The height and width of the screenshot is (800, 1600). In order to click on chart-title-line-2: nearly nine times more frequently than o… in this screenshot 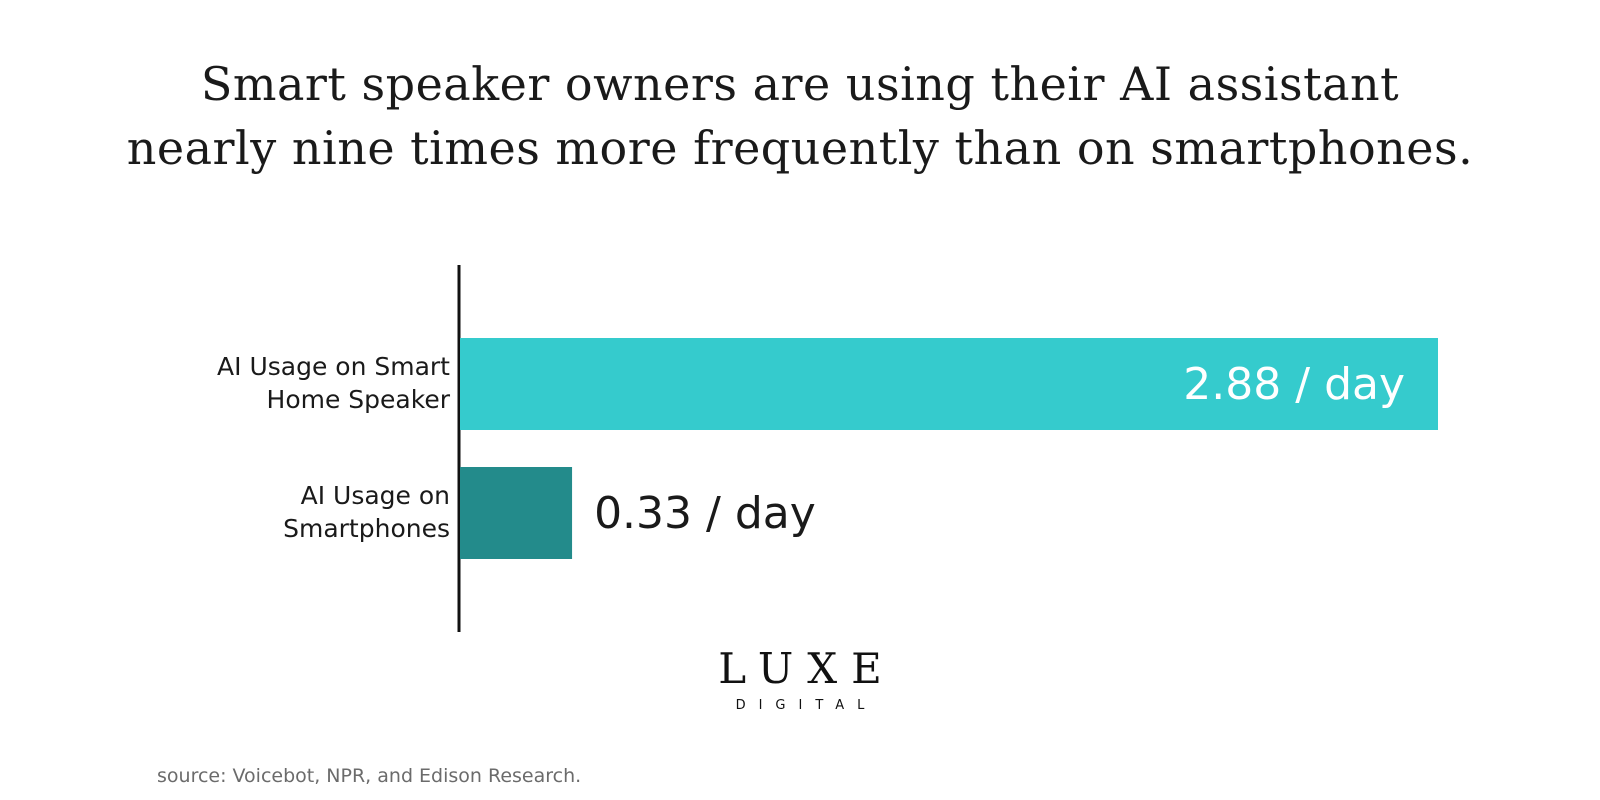, I will do `click(800, 148)`.